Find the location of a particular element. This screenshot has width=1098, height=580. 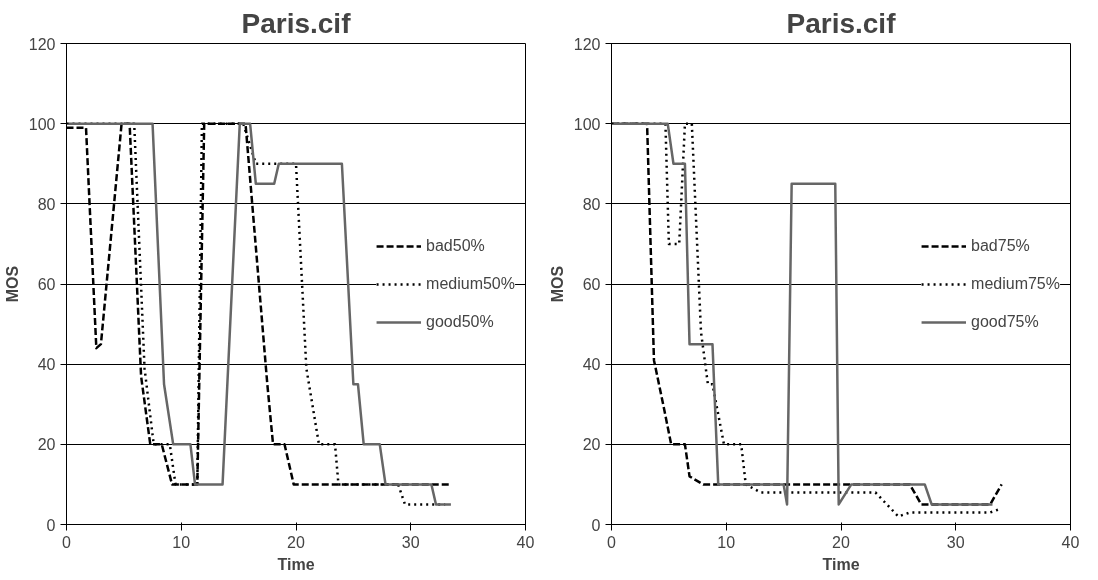

legend-label: bad75% is located at coordinates (1000, 245).